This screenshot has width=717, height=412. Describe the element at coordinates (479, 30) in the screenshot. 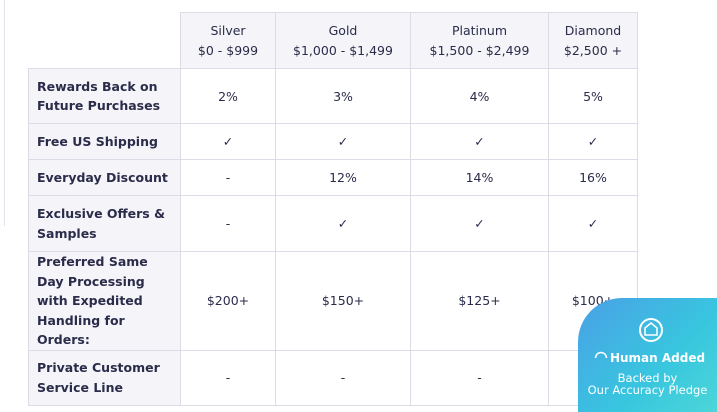

I see `tier-name: Platinum` at that location.